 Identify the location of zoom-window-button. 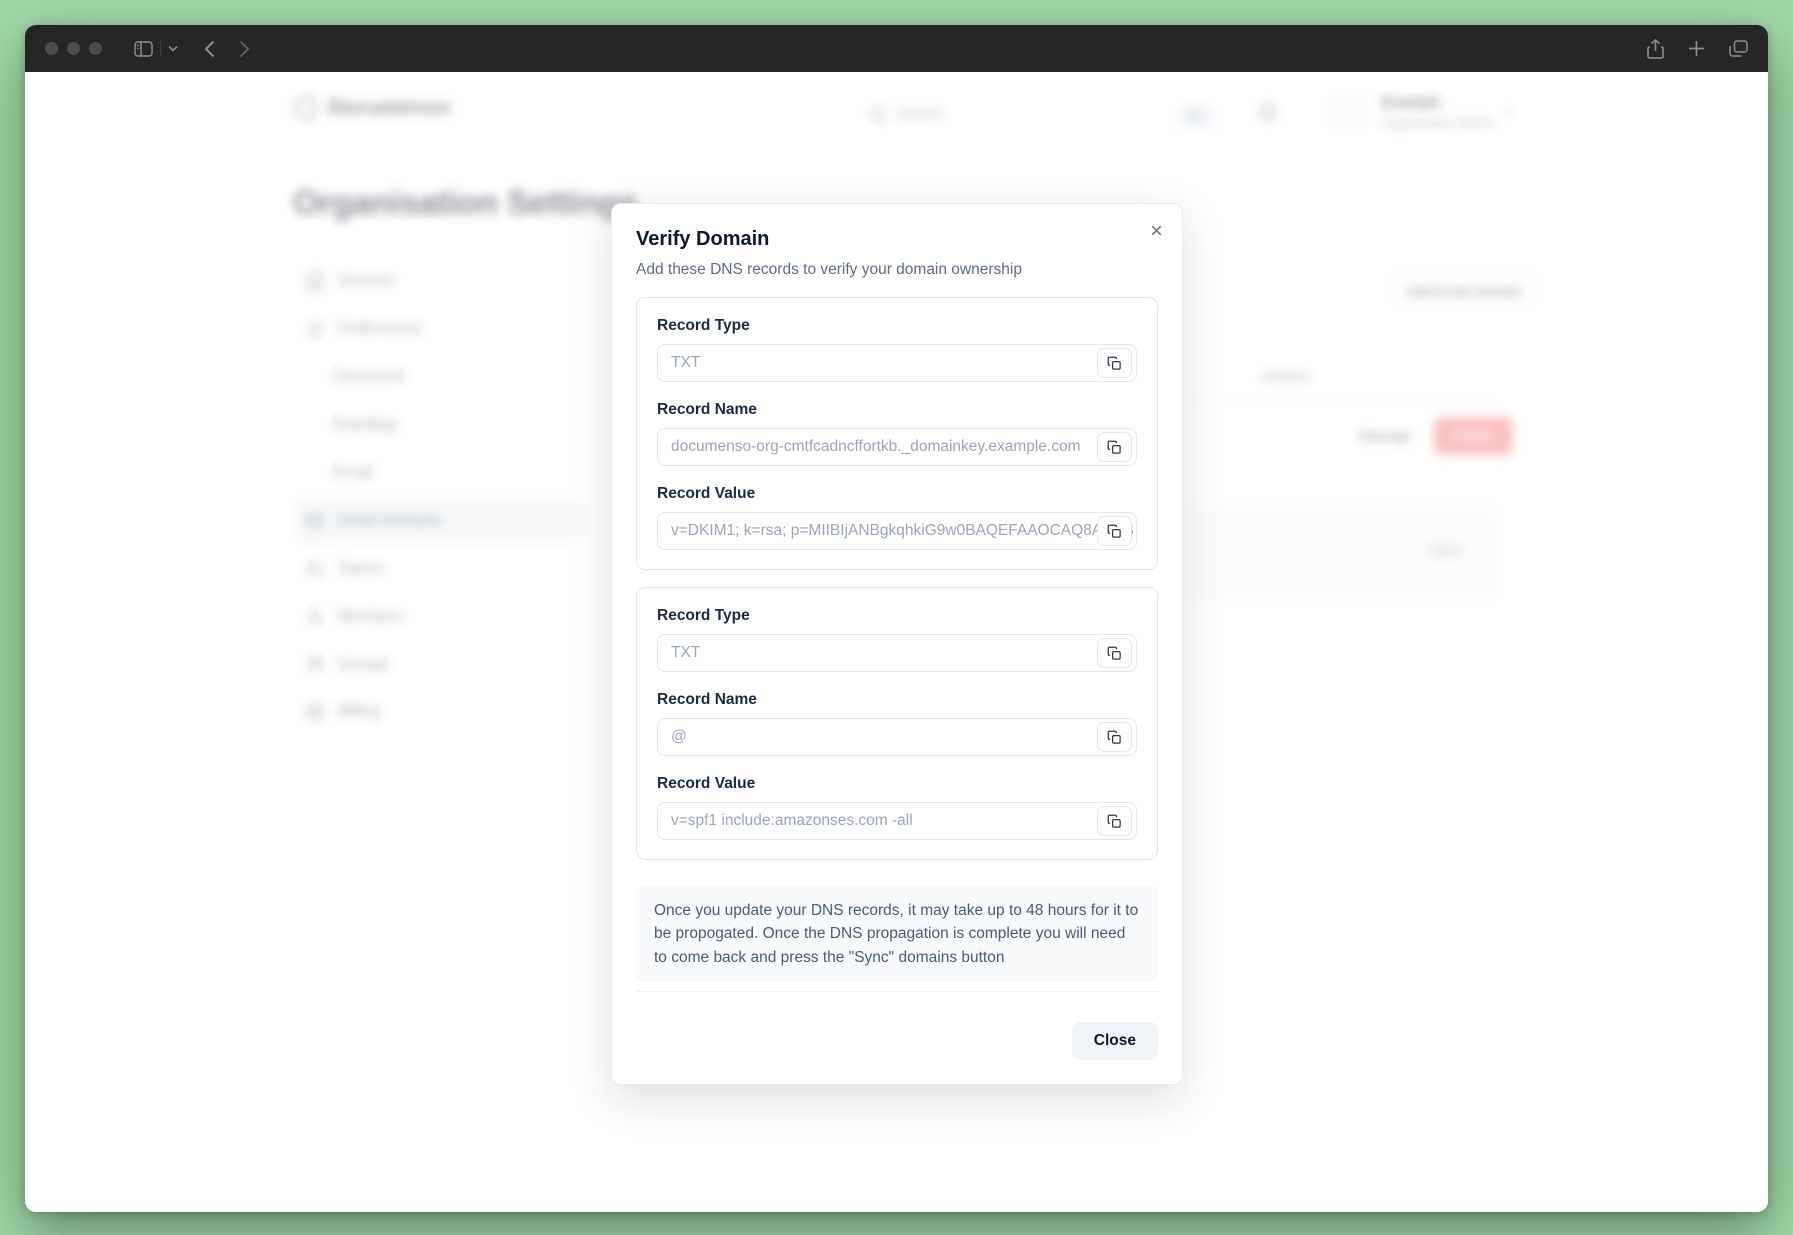
(95, 48).